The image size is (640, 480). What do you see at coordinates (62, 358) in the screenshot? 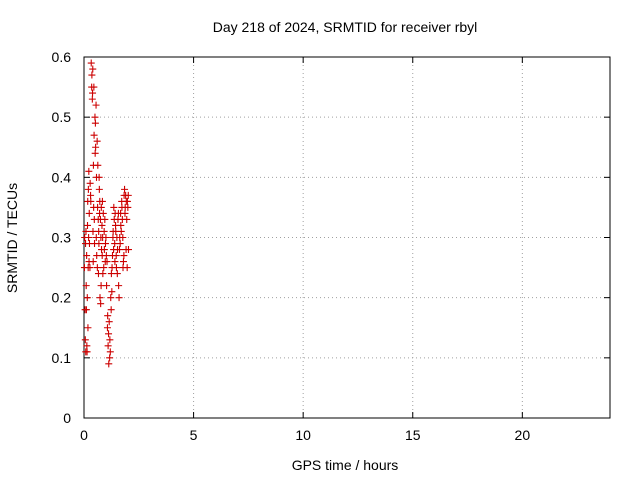
I see `y-tick-label: 0.1` at bounding box center [62, 358].